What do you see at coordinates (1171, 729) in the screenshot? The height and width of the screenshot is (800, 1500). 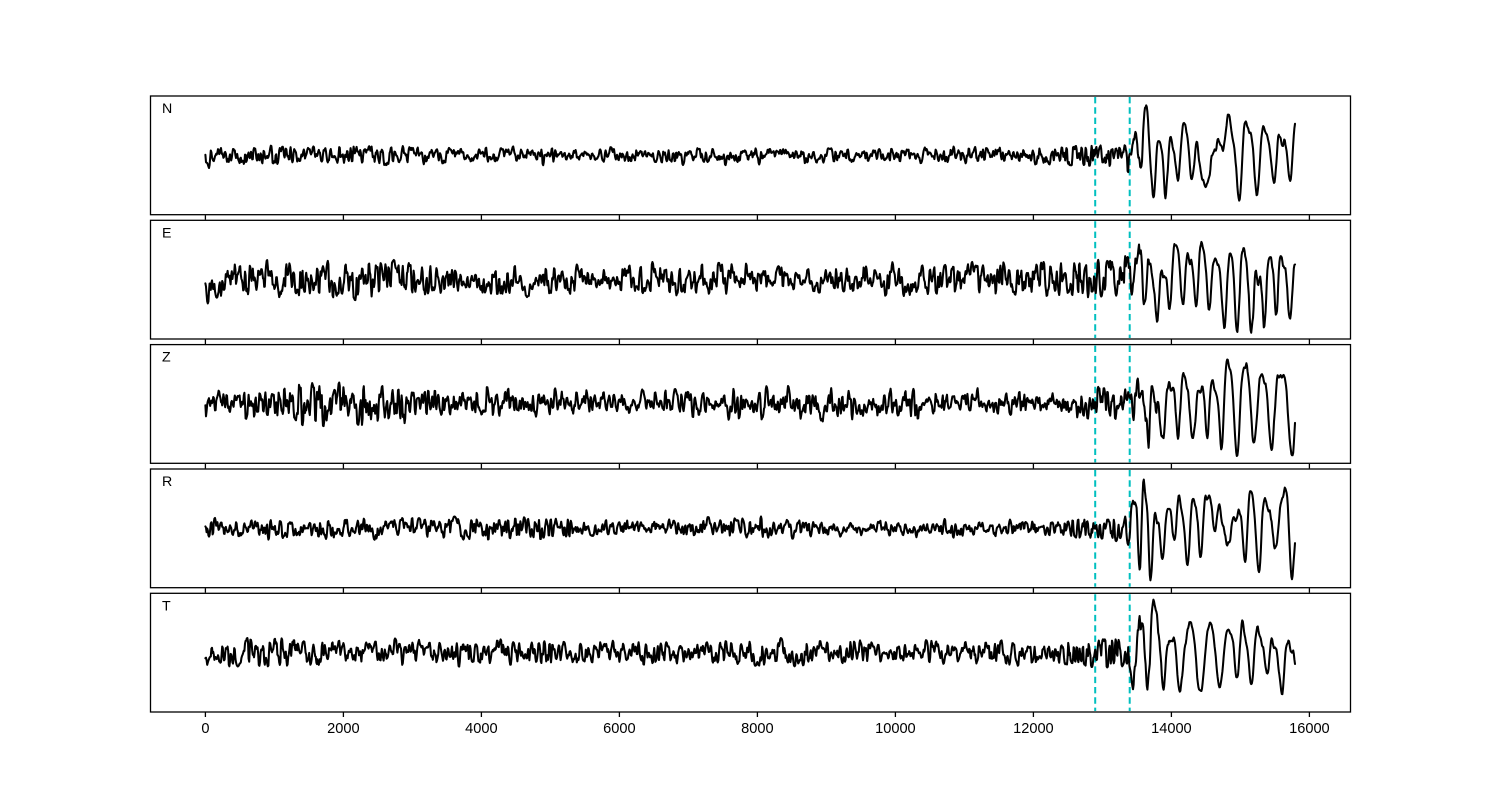 I see `svg-text: 14000` at bounding box center [1171, 729].